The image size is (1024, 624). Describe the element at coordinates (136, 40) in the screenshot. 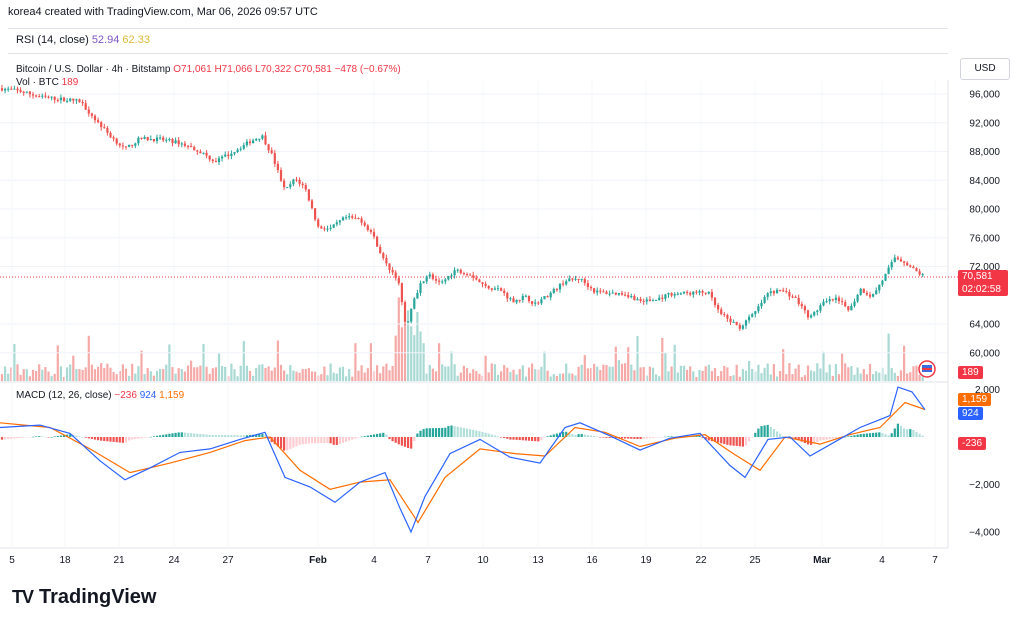

I see `rsi-ma-value: 62.33` at that location.